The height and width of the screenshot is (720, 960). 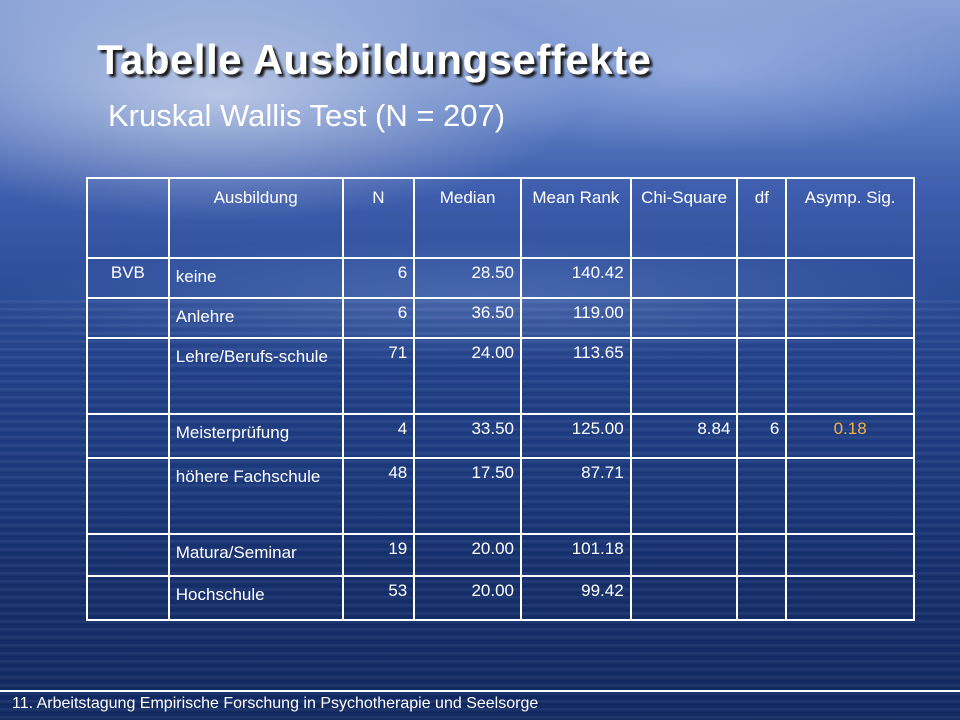 What do you see at coordinates (378, 555) in the screenshot?
I see `cell-n: 19` at bounding box center [378, 555].